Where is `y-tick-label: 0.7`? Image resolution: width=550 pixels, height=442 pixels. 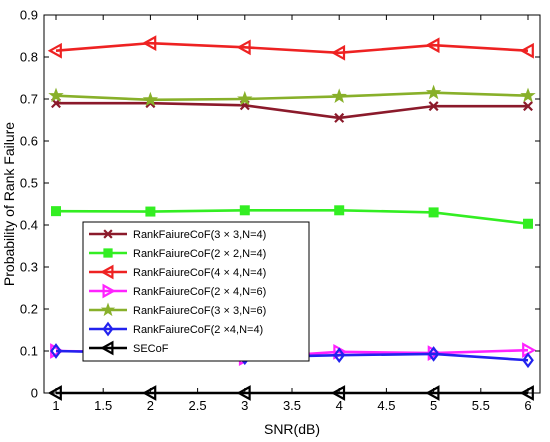
y-tick-label: 0.7 is located at coordinates (29, 99).